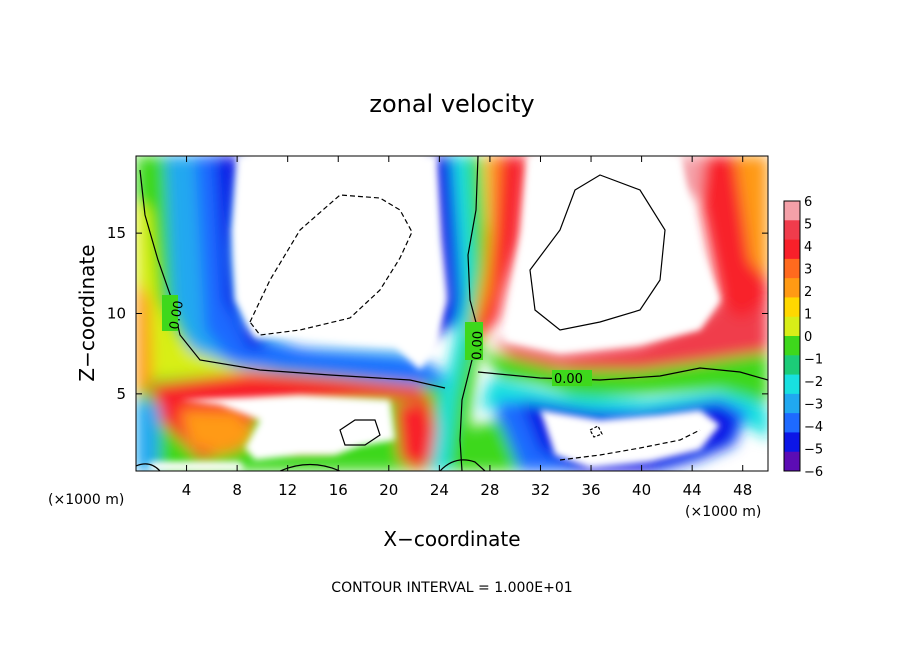 Image resolution: width=904 pixels, height=654 pixels. What do you see at coordinates (692, 490) in the screenshot?
I see `x-tick-label: 44` at bounding box center [692, 490].